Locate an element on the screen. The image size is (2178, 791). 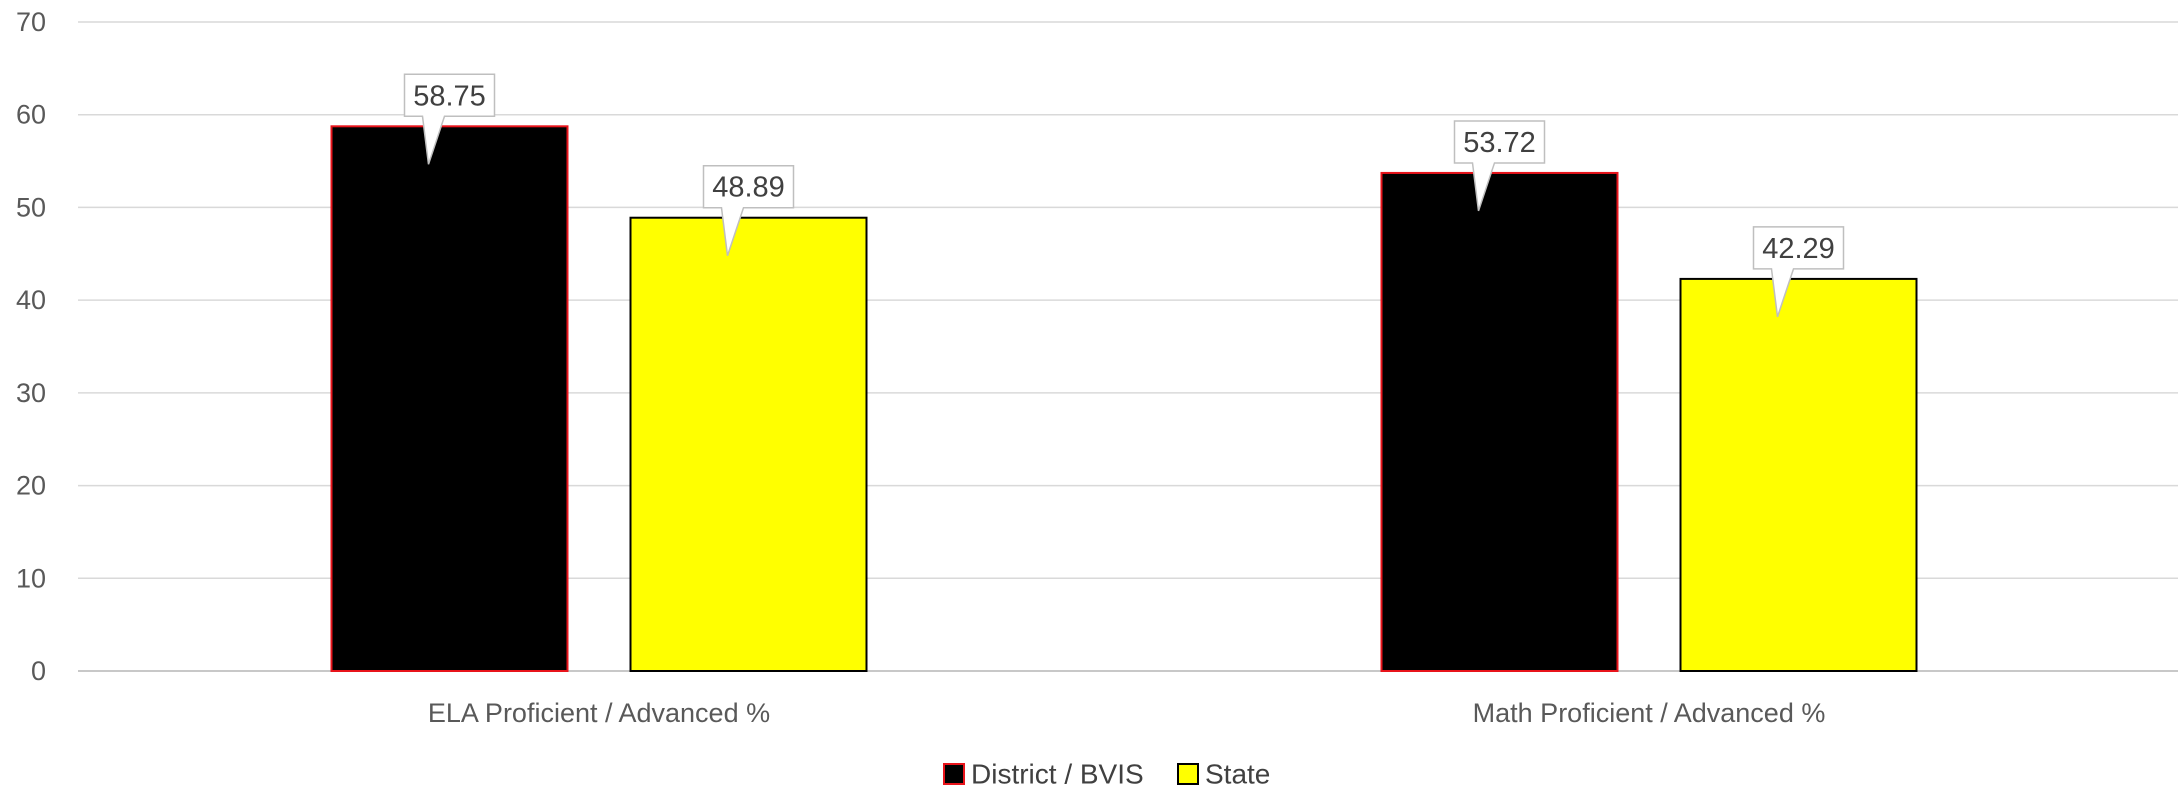
data-label: 42.29 is located at coordinates (1798, 249).